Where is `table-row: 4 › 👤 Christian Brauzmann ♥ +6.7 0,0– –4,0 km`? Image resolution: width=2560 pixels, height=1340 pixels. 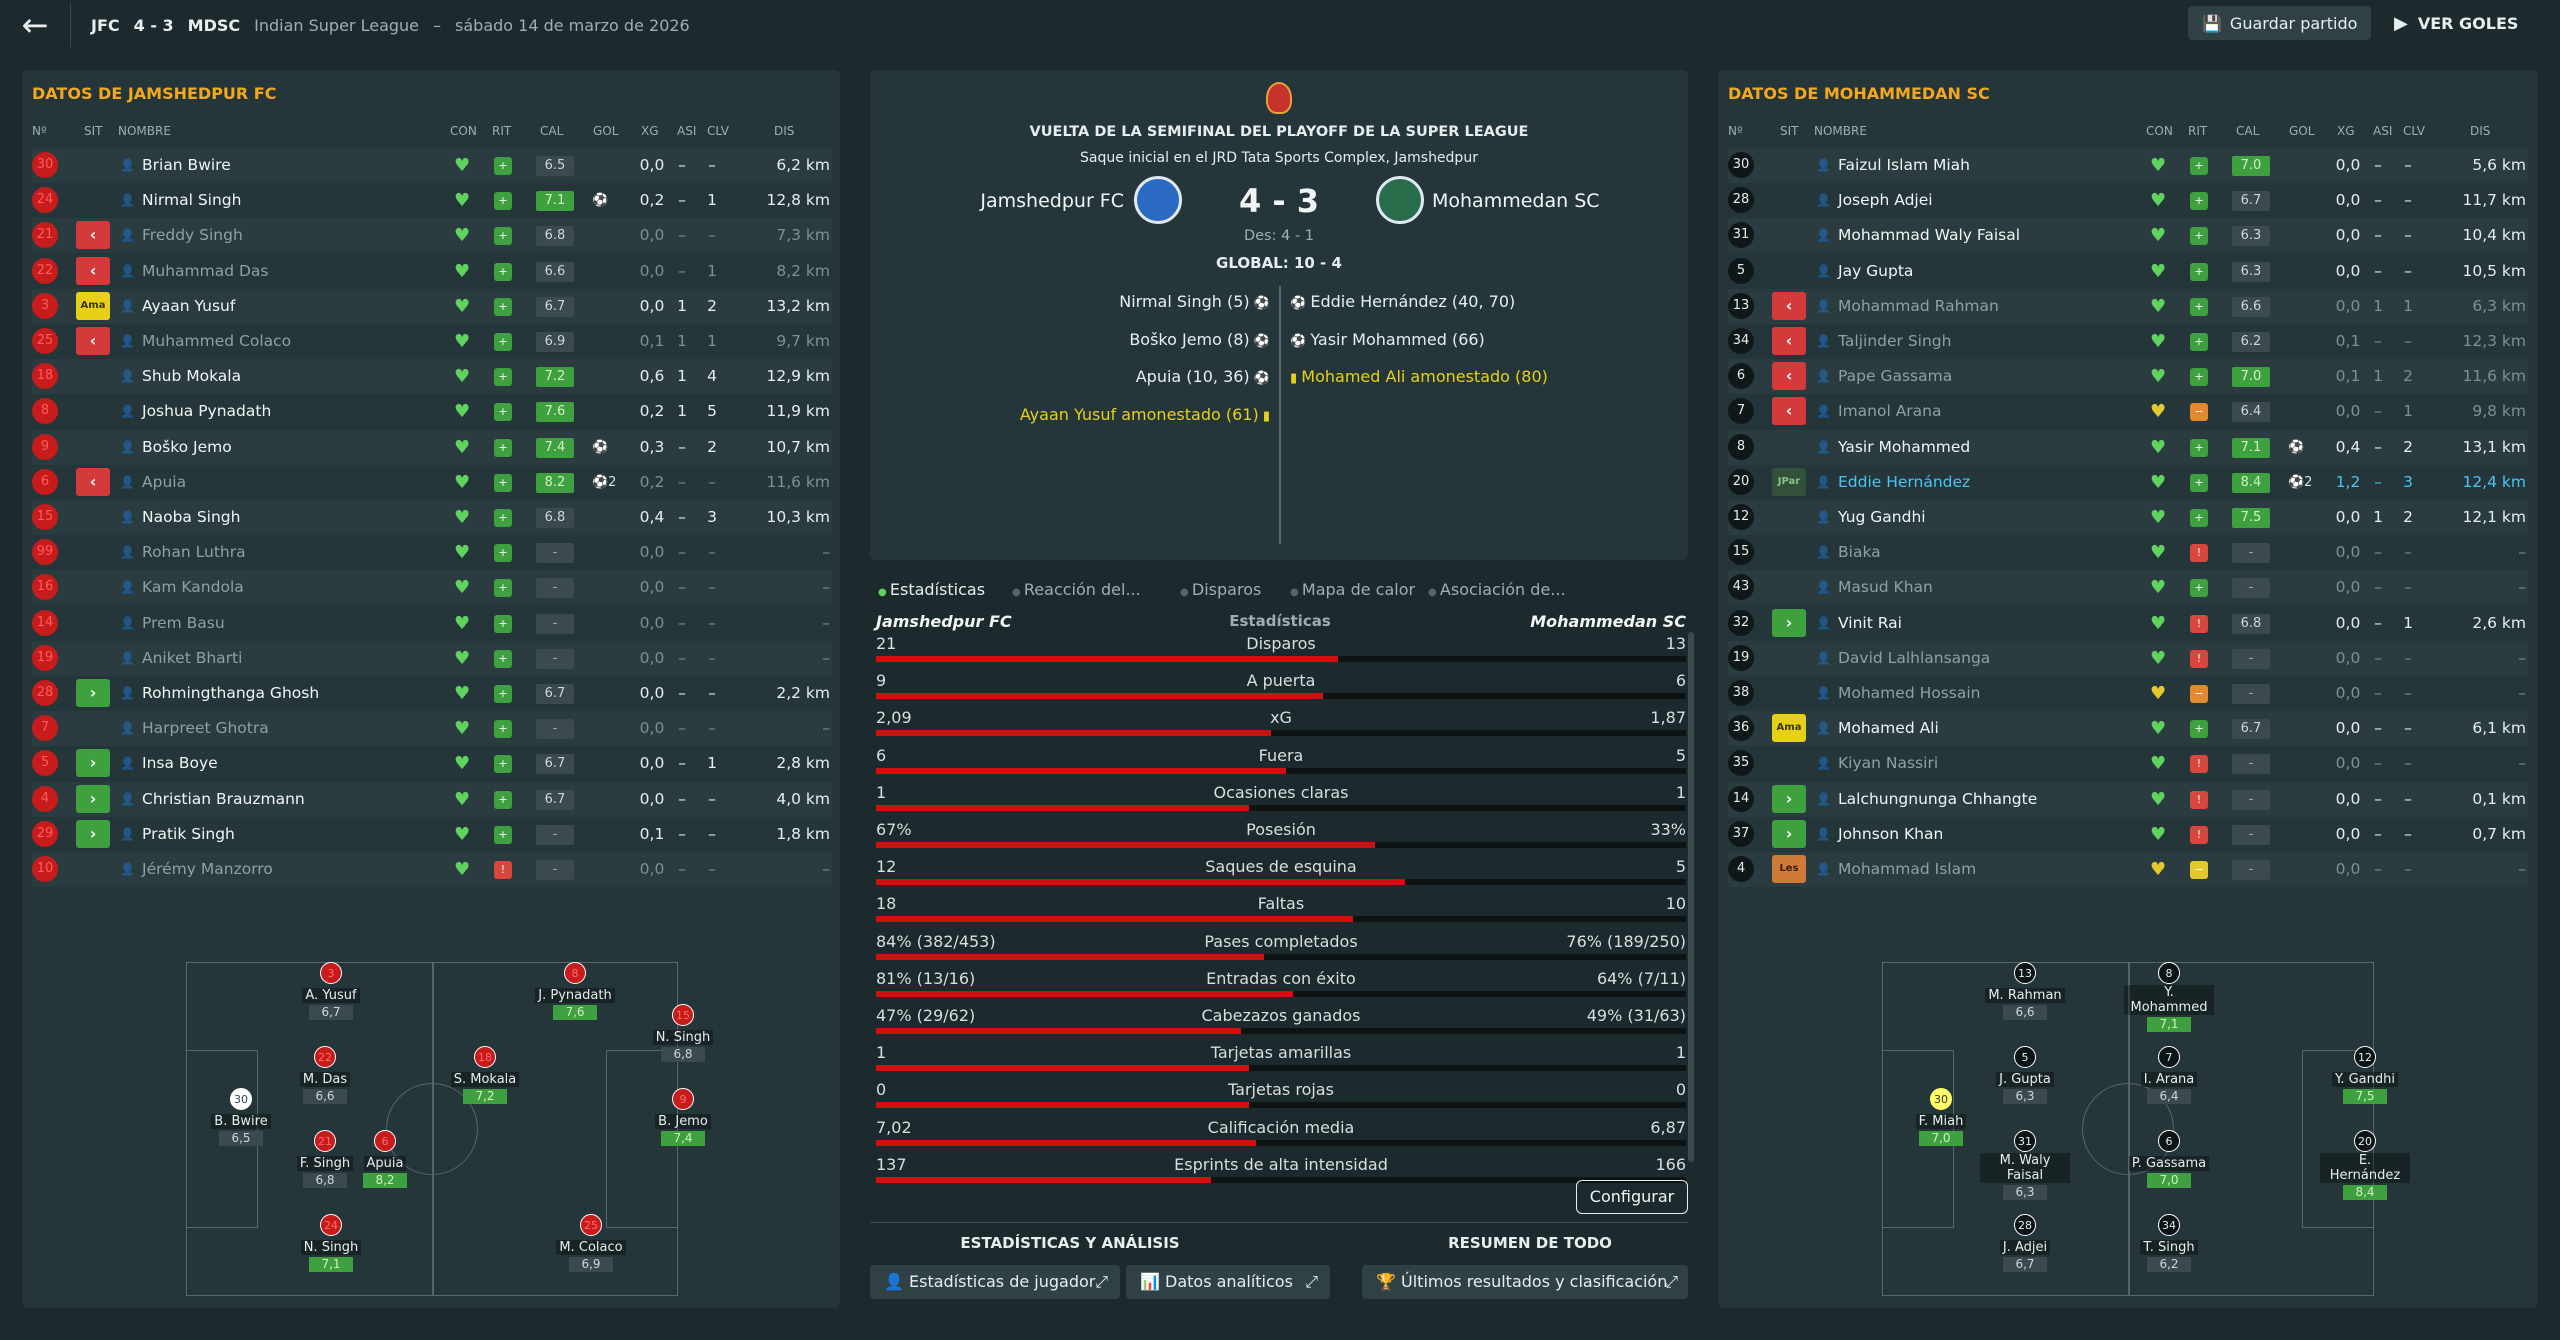
table-row: 4 › 👤 Christian Brauzmann ♥ +6.7 0,0– –4,0 km is located at coordinates (432, 799).